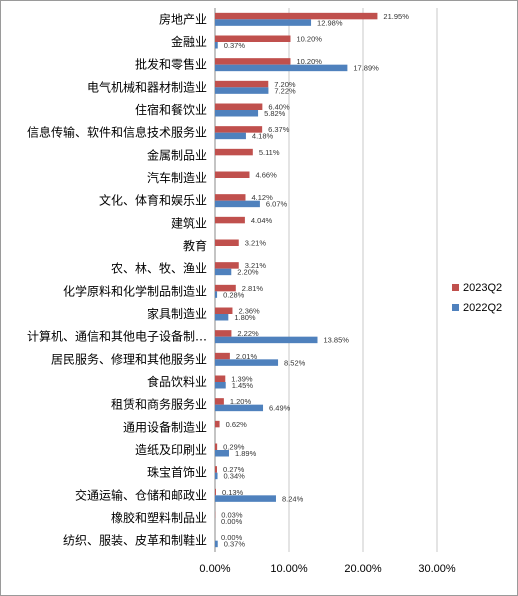 This screenshot has width=518, height=596. I want to click on category-label: 橡胶和塑料制品业, so click(159, 517).